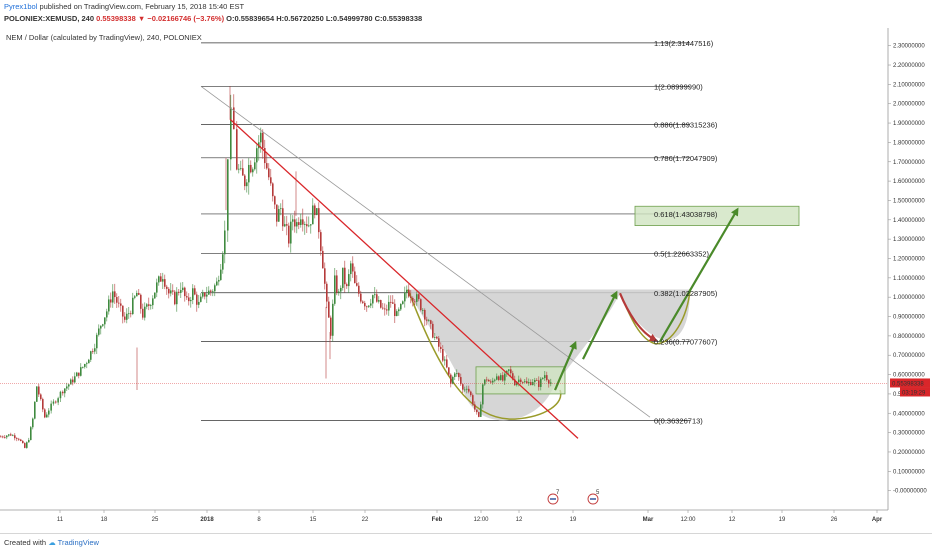 The height and width of the screenshot is (551, 932). What do you see at coordinates (21, 6) in the screenshot?
I see `author-link: Pyrex1bol` at bounding box center [21, 6].